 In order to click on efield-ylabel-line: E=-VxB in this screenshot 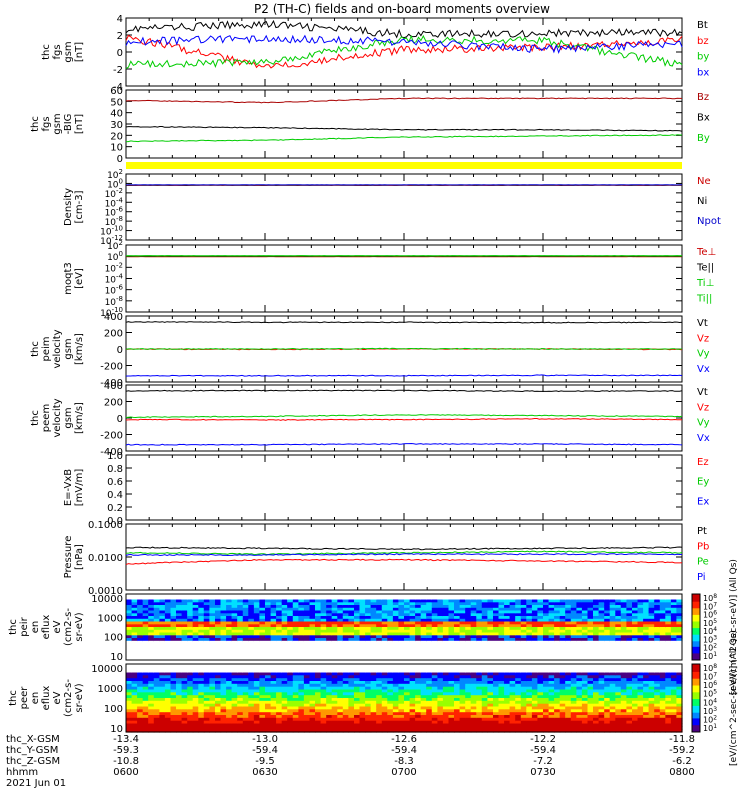, I will do `click(68, 487)`.